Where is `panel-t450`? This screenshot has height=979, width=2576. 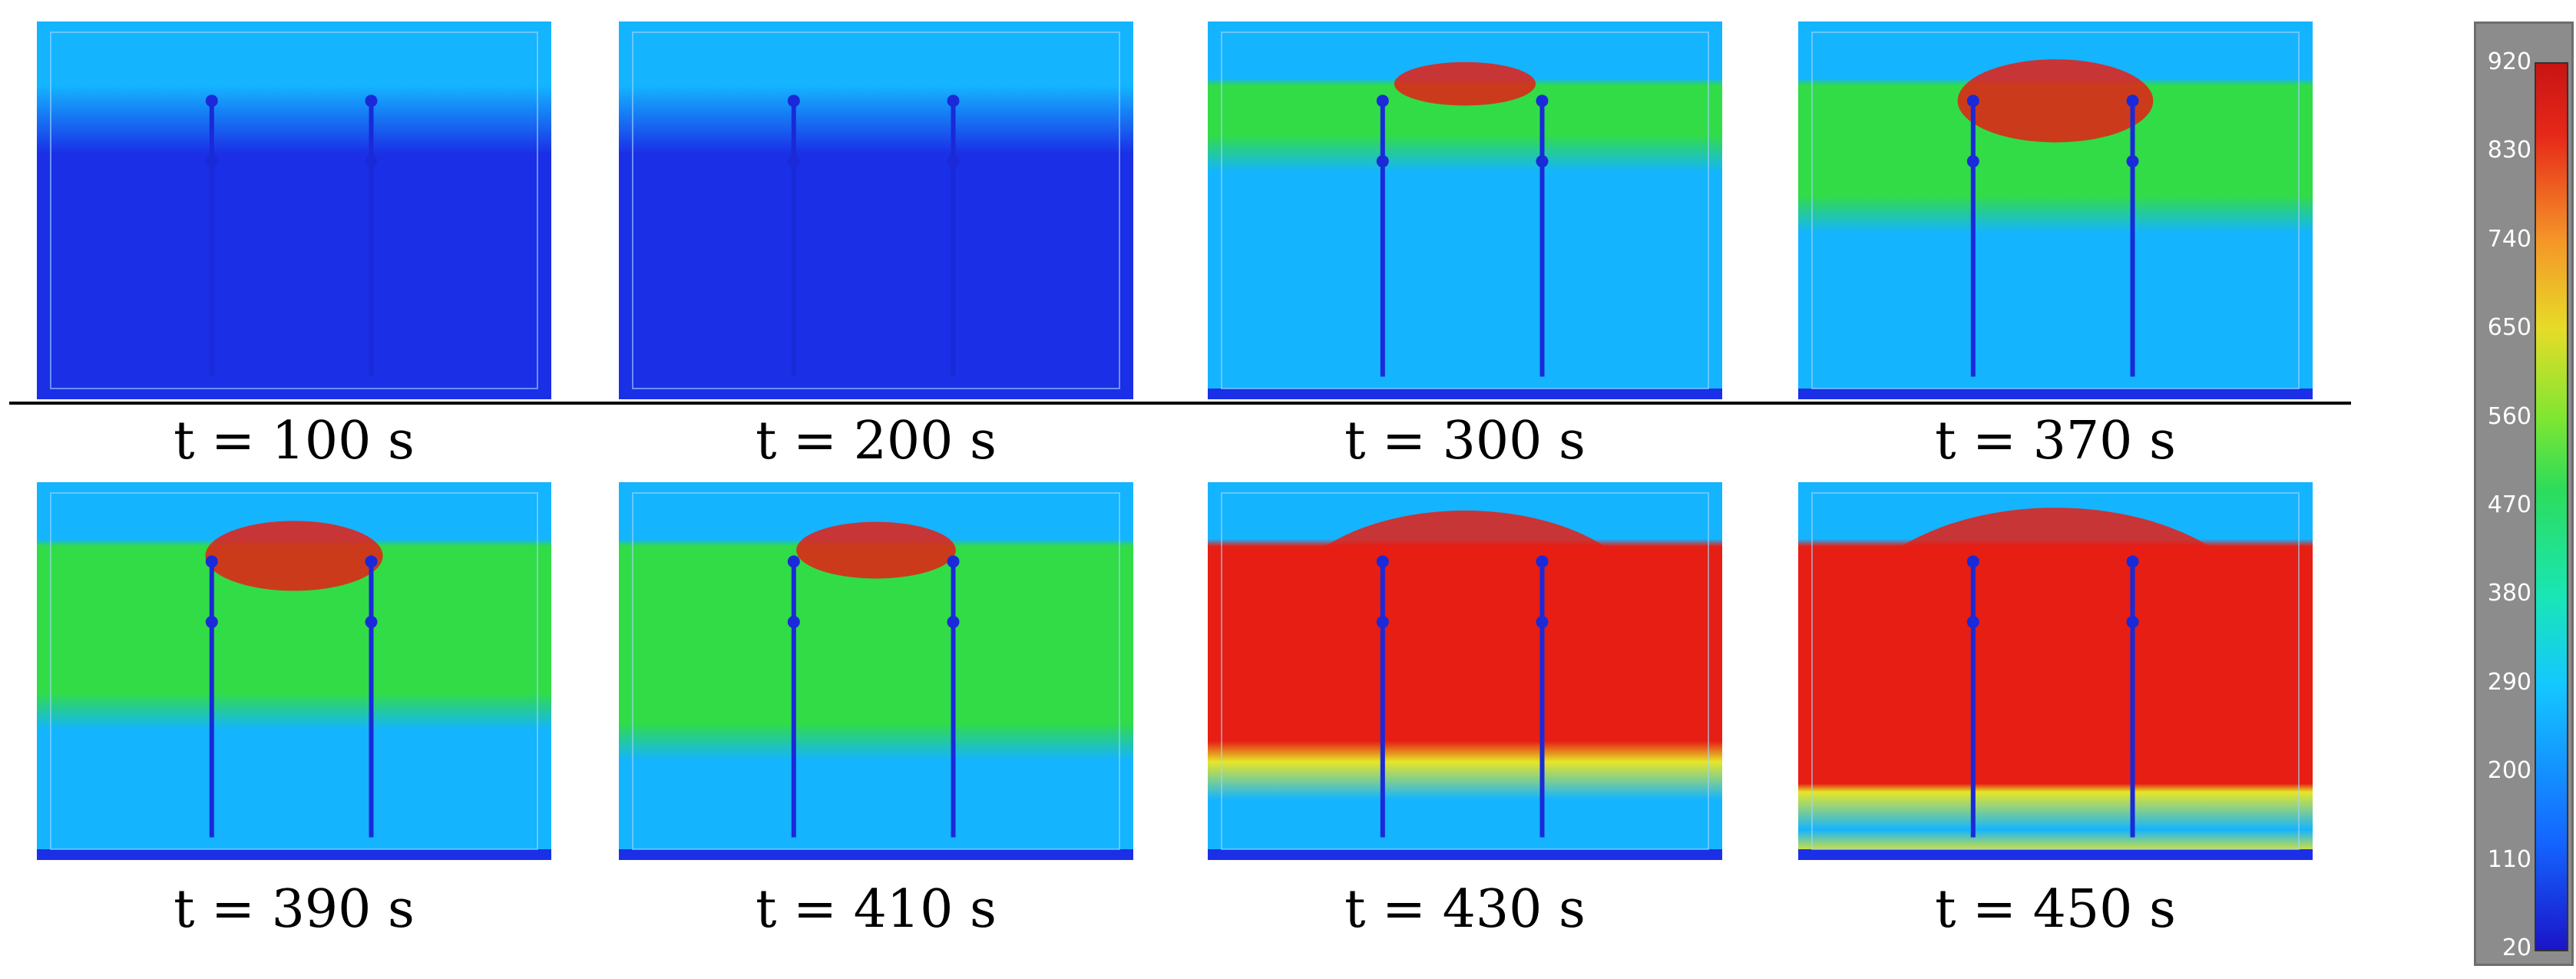 panel-t450 is located at coordinates (2055, 671).